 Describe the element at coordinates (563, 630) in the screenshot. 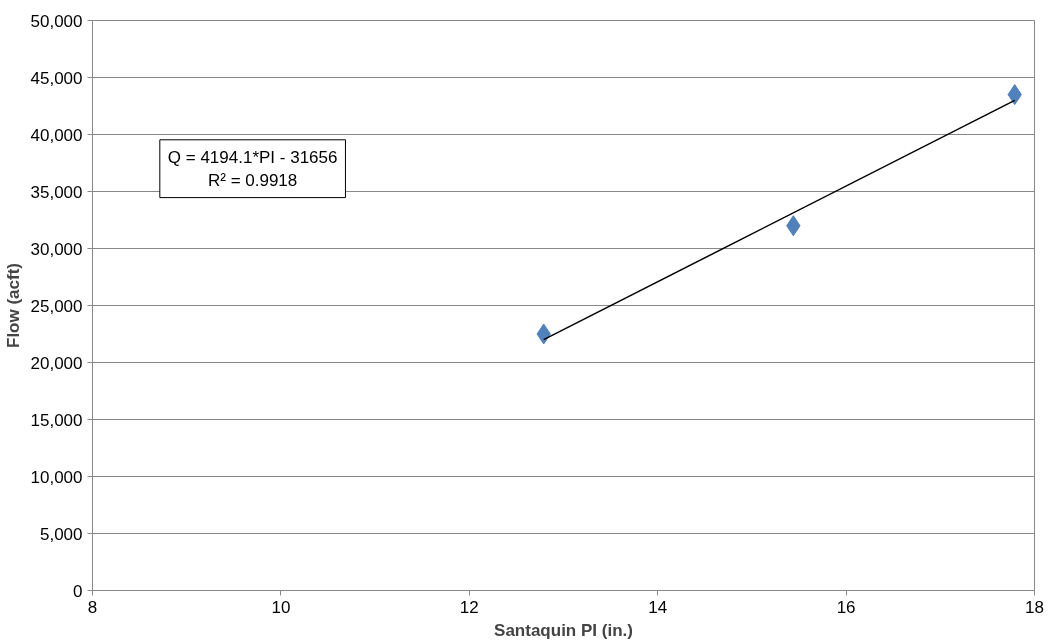

I see `x-axis-title: Santaquin PI (in.)` at that location.